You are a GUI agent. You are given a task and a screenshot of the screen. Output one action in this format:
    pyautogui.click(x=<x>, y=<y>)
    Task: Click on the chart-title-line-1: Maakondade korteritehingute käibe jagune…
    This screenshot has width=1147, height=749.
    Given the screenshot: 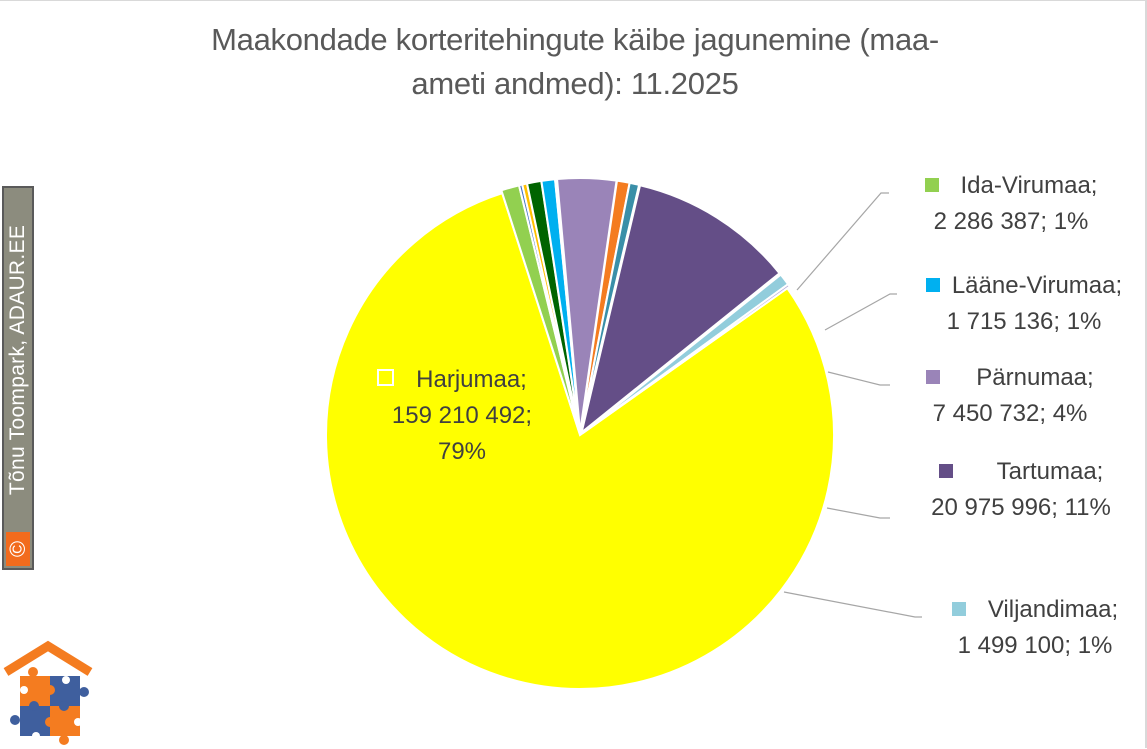 What is the action you would take?
    pyautogui.click(x=575, y=39)
    